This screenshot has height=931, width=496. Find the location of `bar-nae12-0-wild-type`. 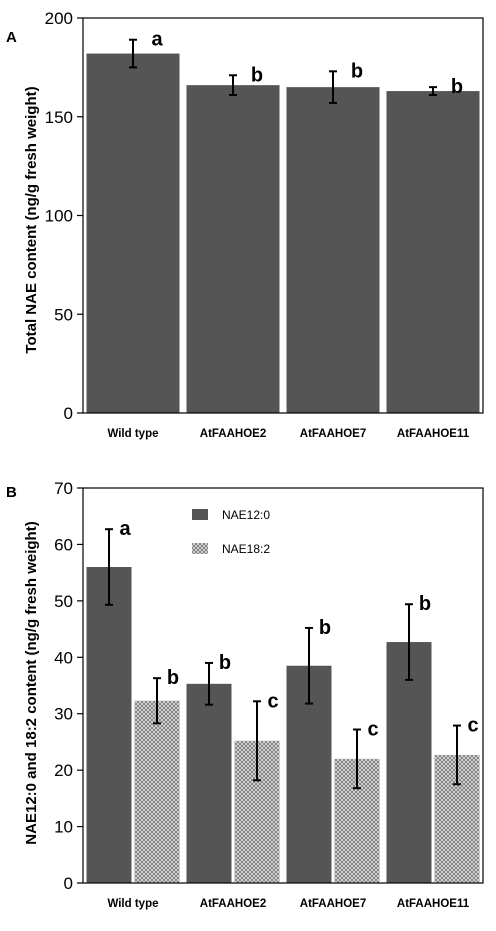

bar-nae12-0-wild-type is located at coordinates (109, 725).